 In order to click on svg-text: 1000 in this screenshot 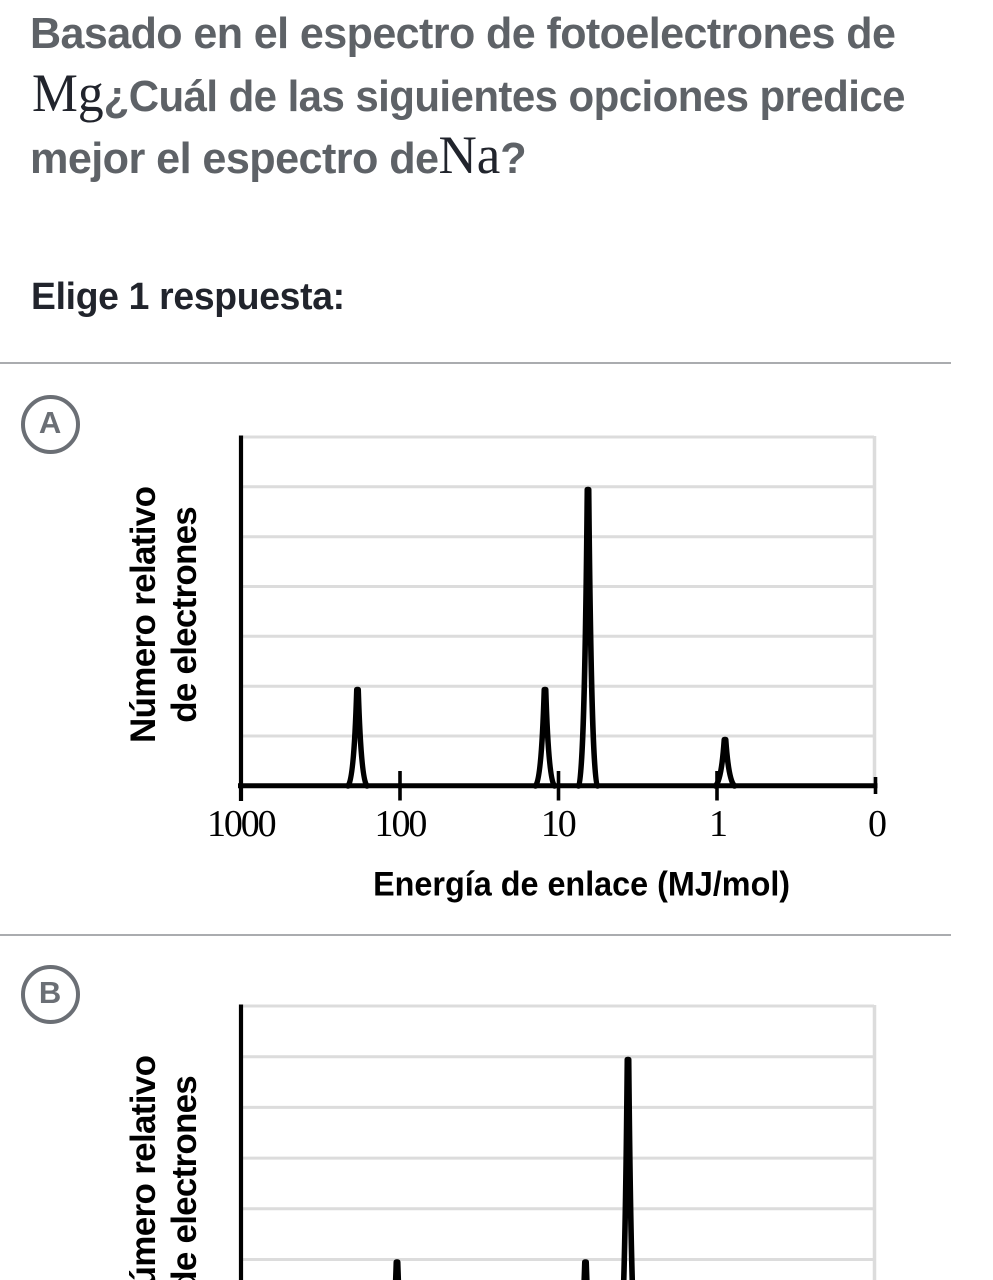, I will do `click(241, 824)`.